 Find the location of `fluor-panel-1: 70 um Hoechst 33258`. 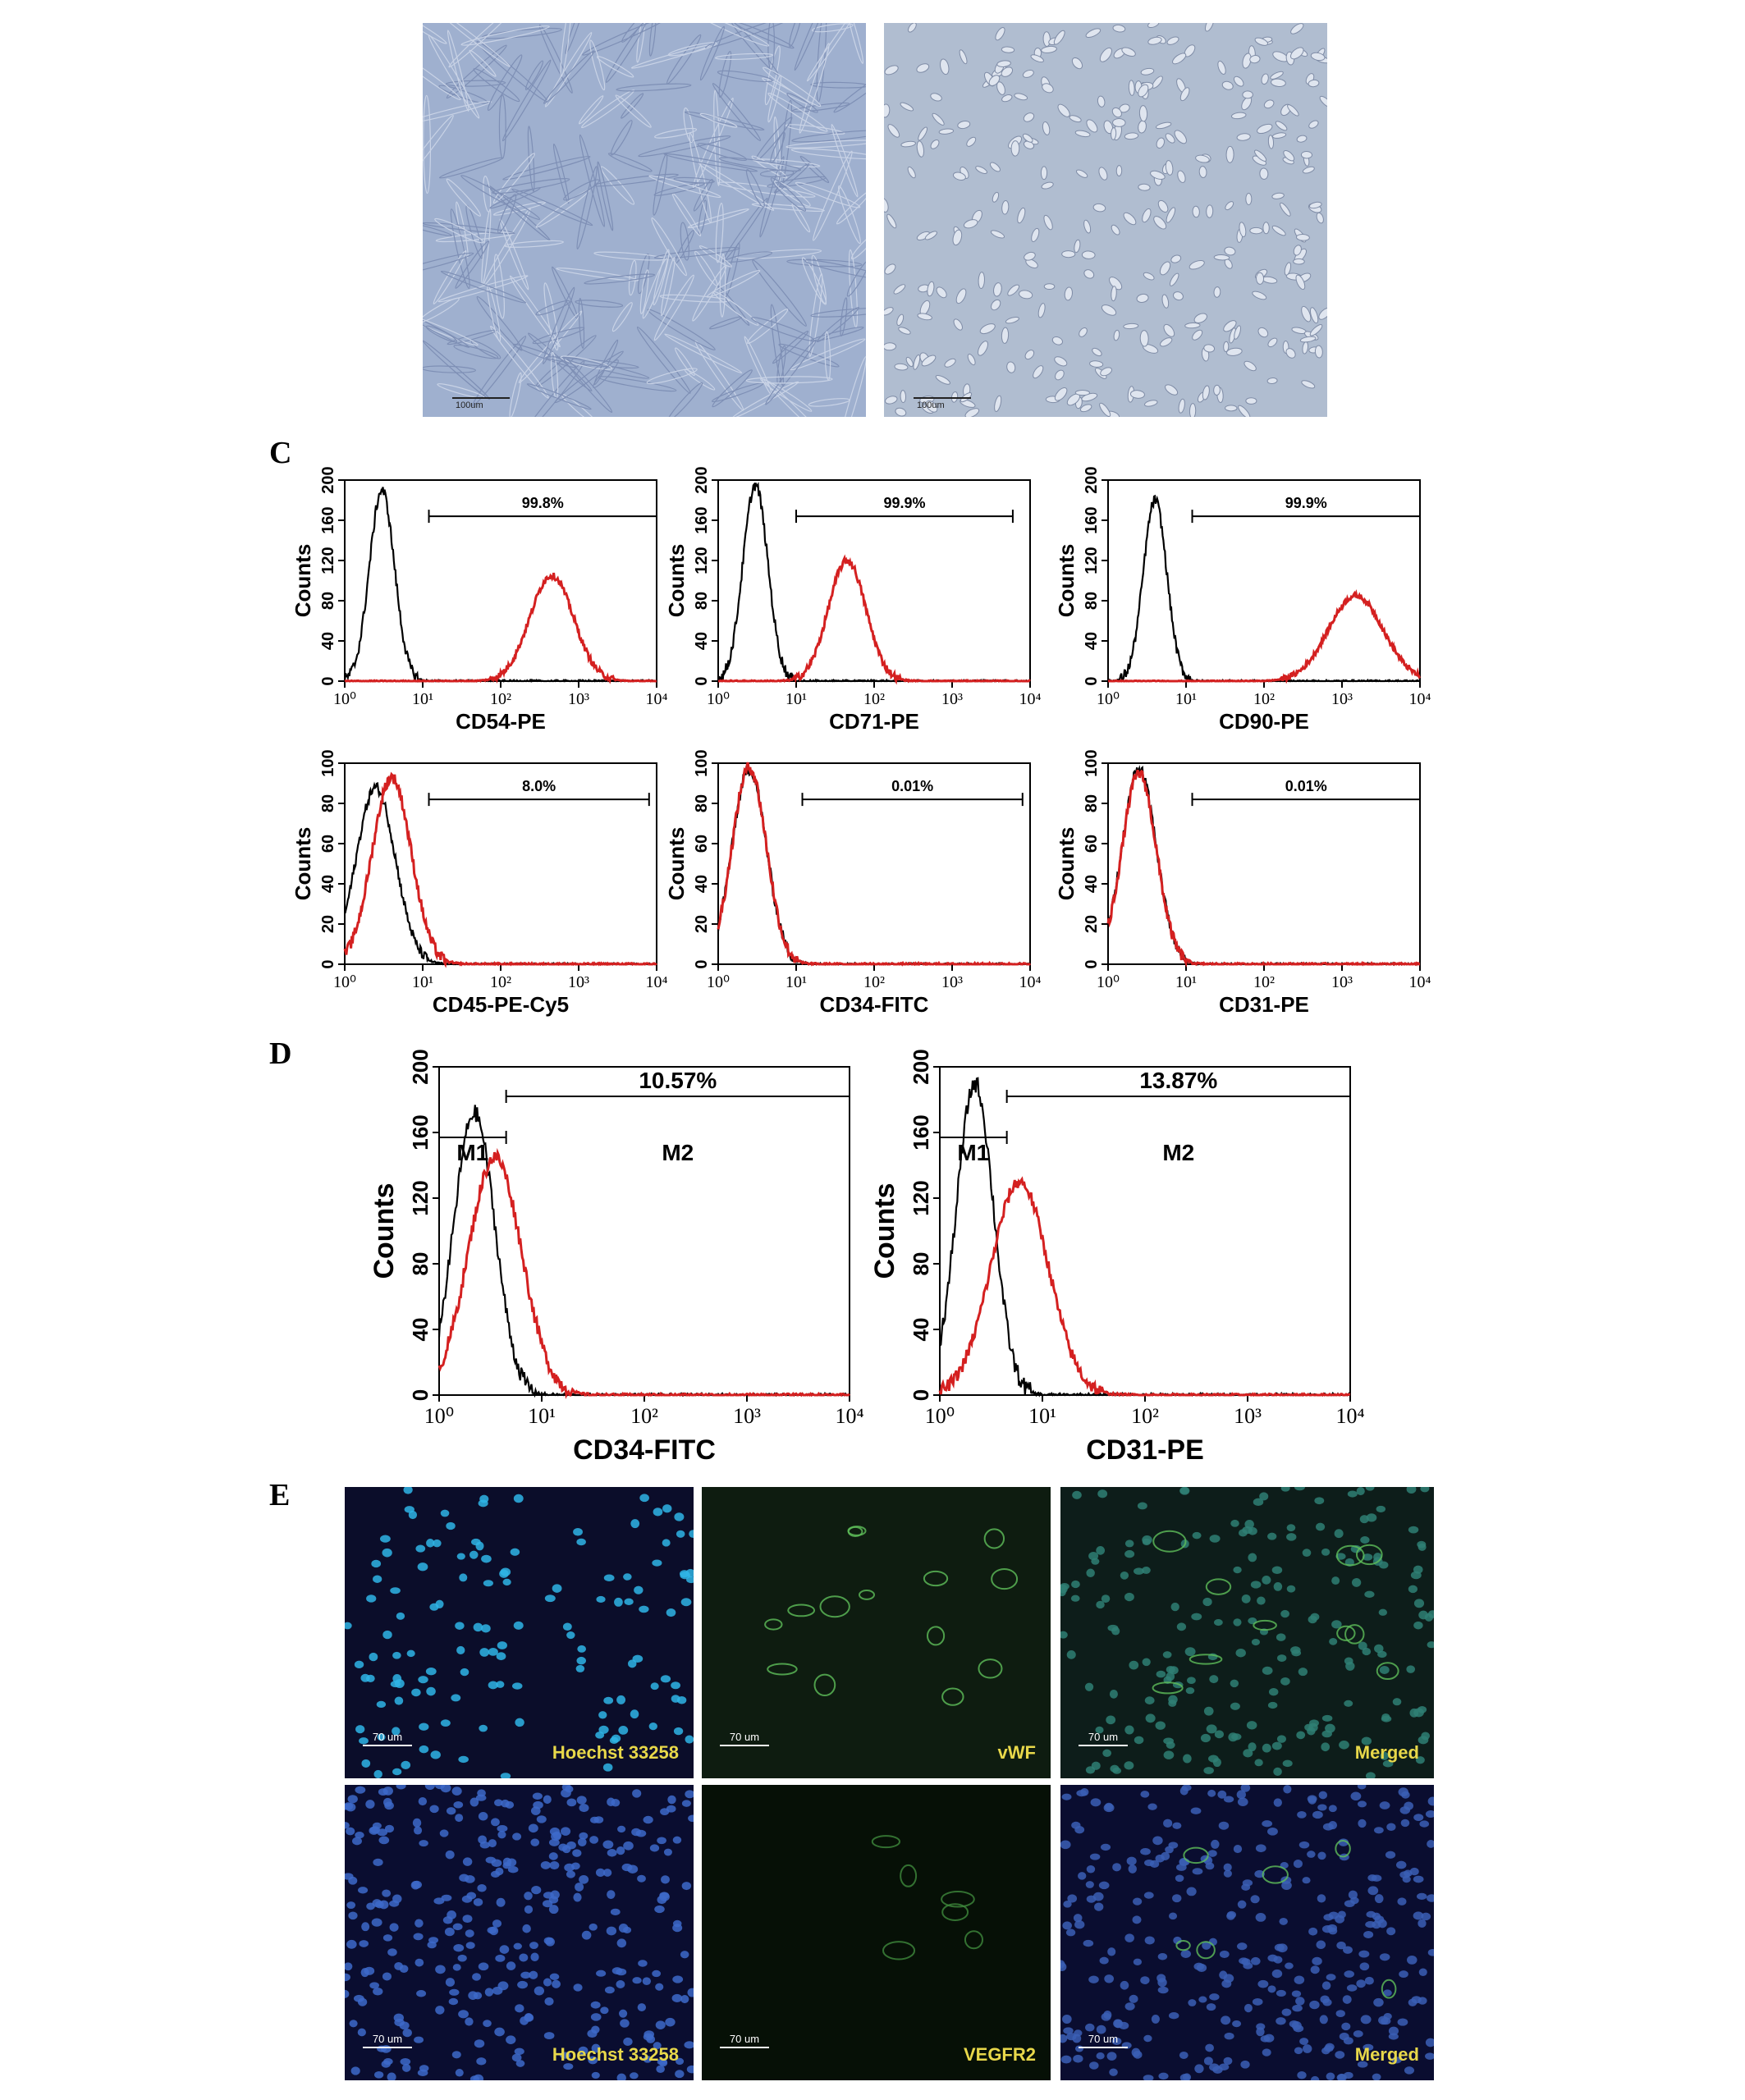

fluor-panel-1: 70 um Hoechst 33258 is located at coordinates (519, 1632).